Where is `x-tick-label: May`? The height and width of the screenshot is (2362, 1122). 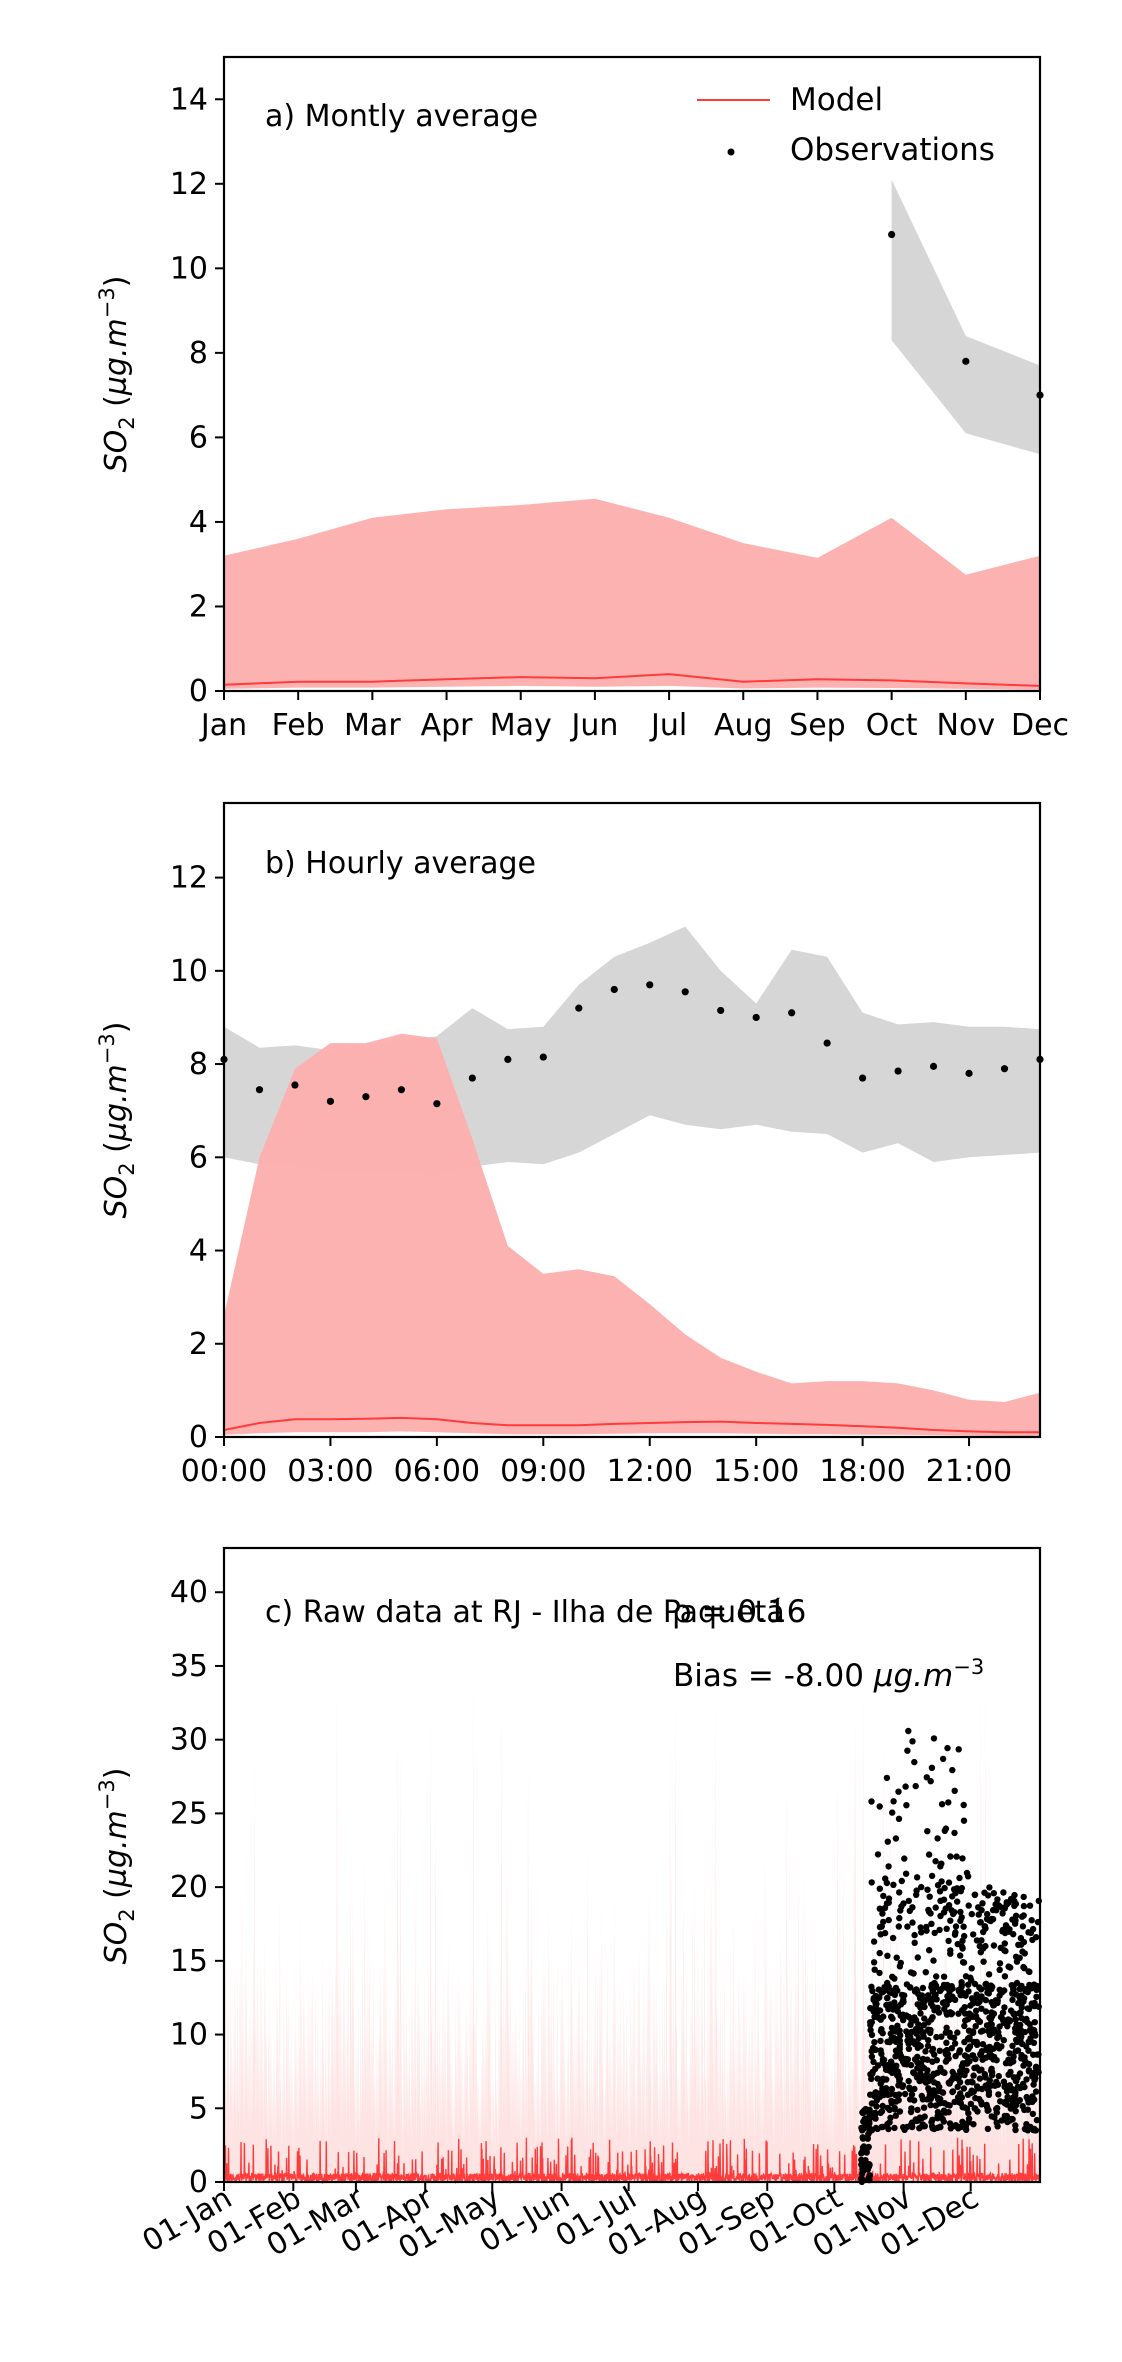
x-tick-label: May is located at coordinates (521, 725).